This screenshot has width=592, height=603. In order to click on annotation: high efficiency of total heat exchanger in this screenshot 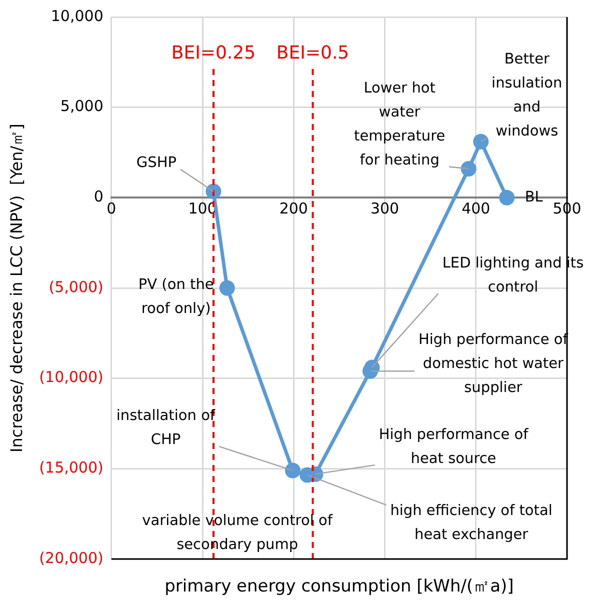, I will do `click(471, 522)`.